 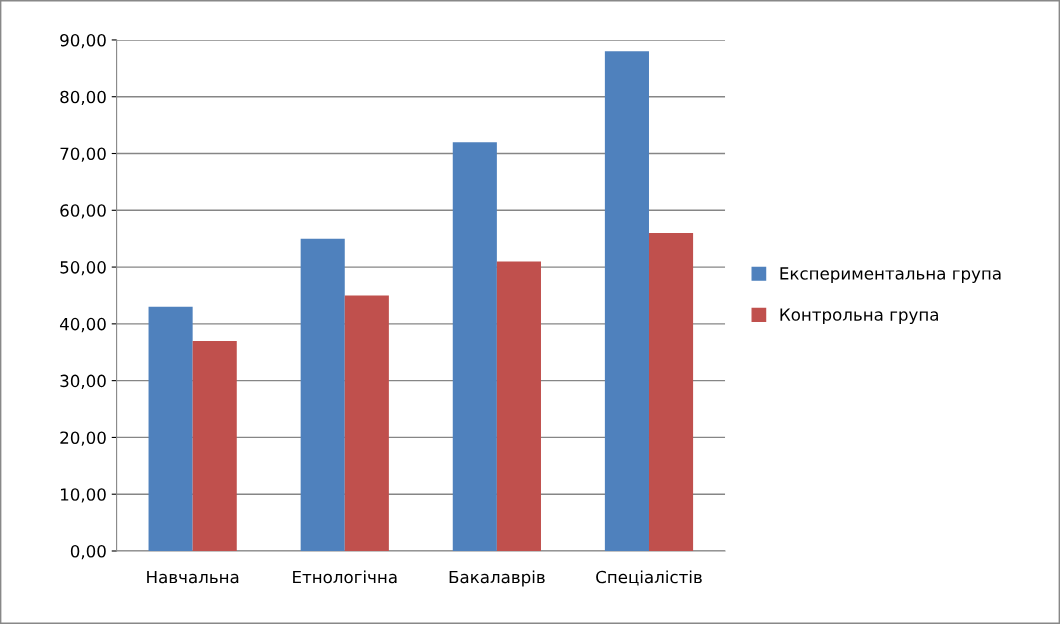 What do you see at coordinates (649, 578) in the screenshot?
I see `x-tick-label: Спеціалістів` at bounding box center [649, 578].